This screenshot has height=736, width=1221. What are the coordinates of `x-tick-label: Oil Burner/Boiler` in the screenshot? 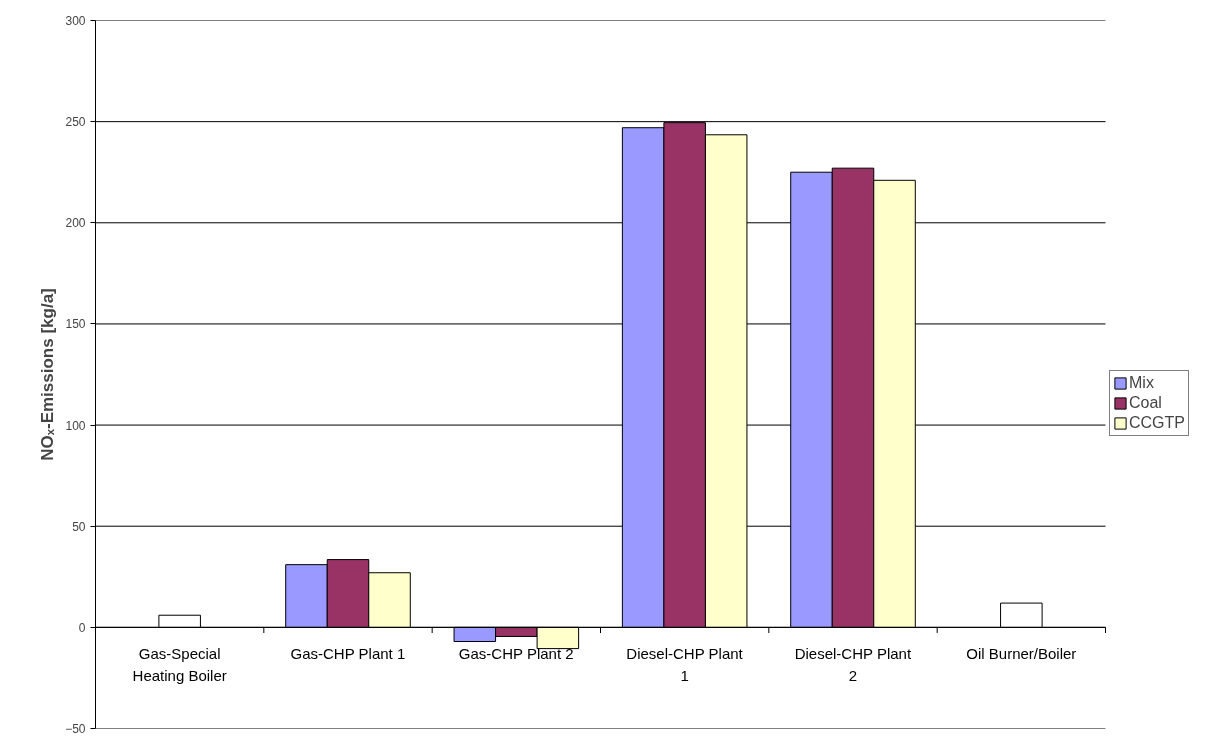 It's located at (1021, 654).